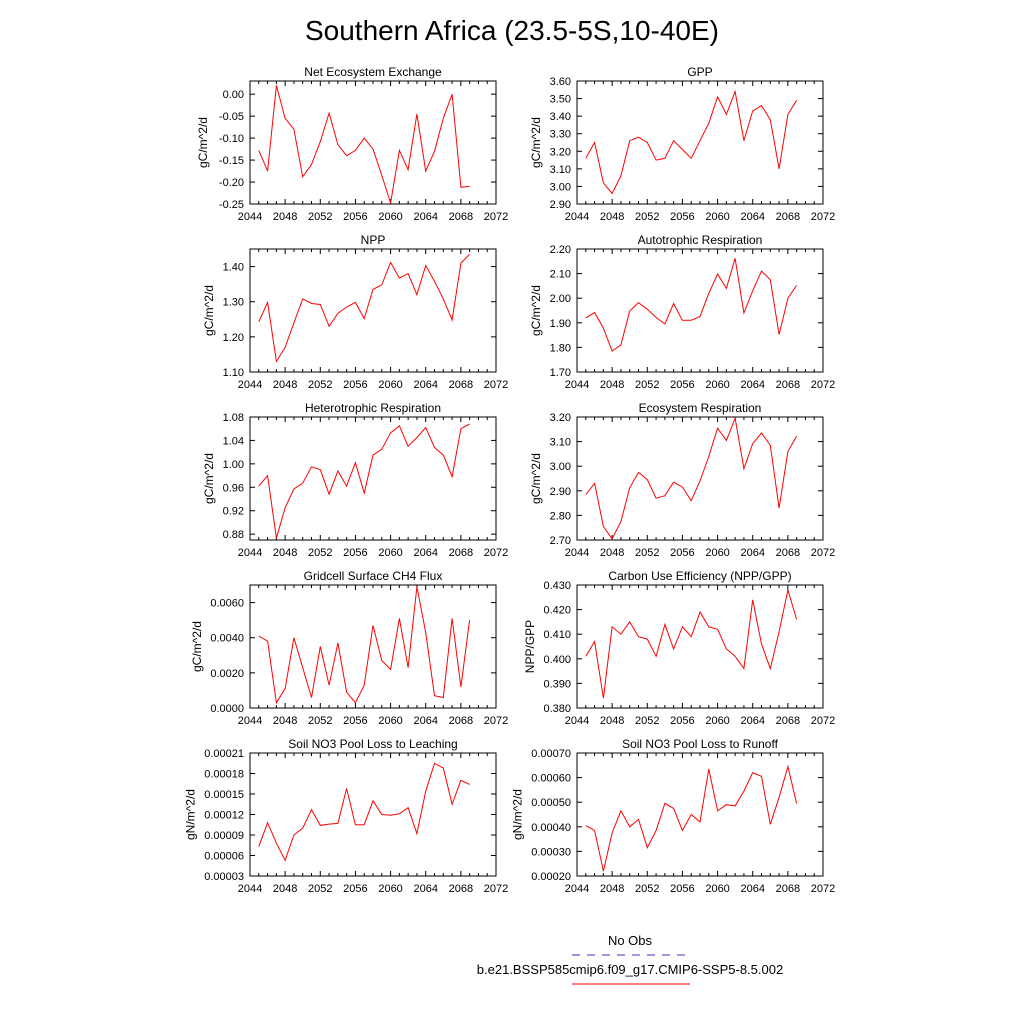  I want to click on y-tick-label: 0.00006, so click(224, 857).